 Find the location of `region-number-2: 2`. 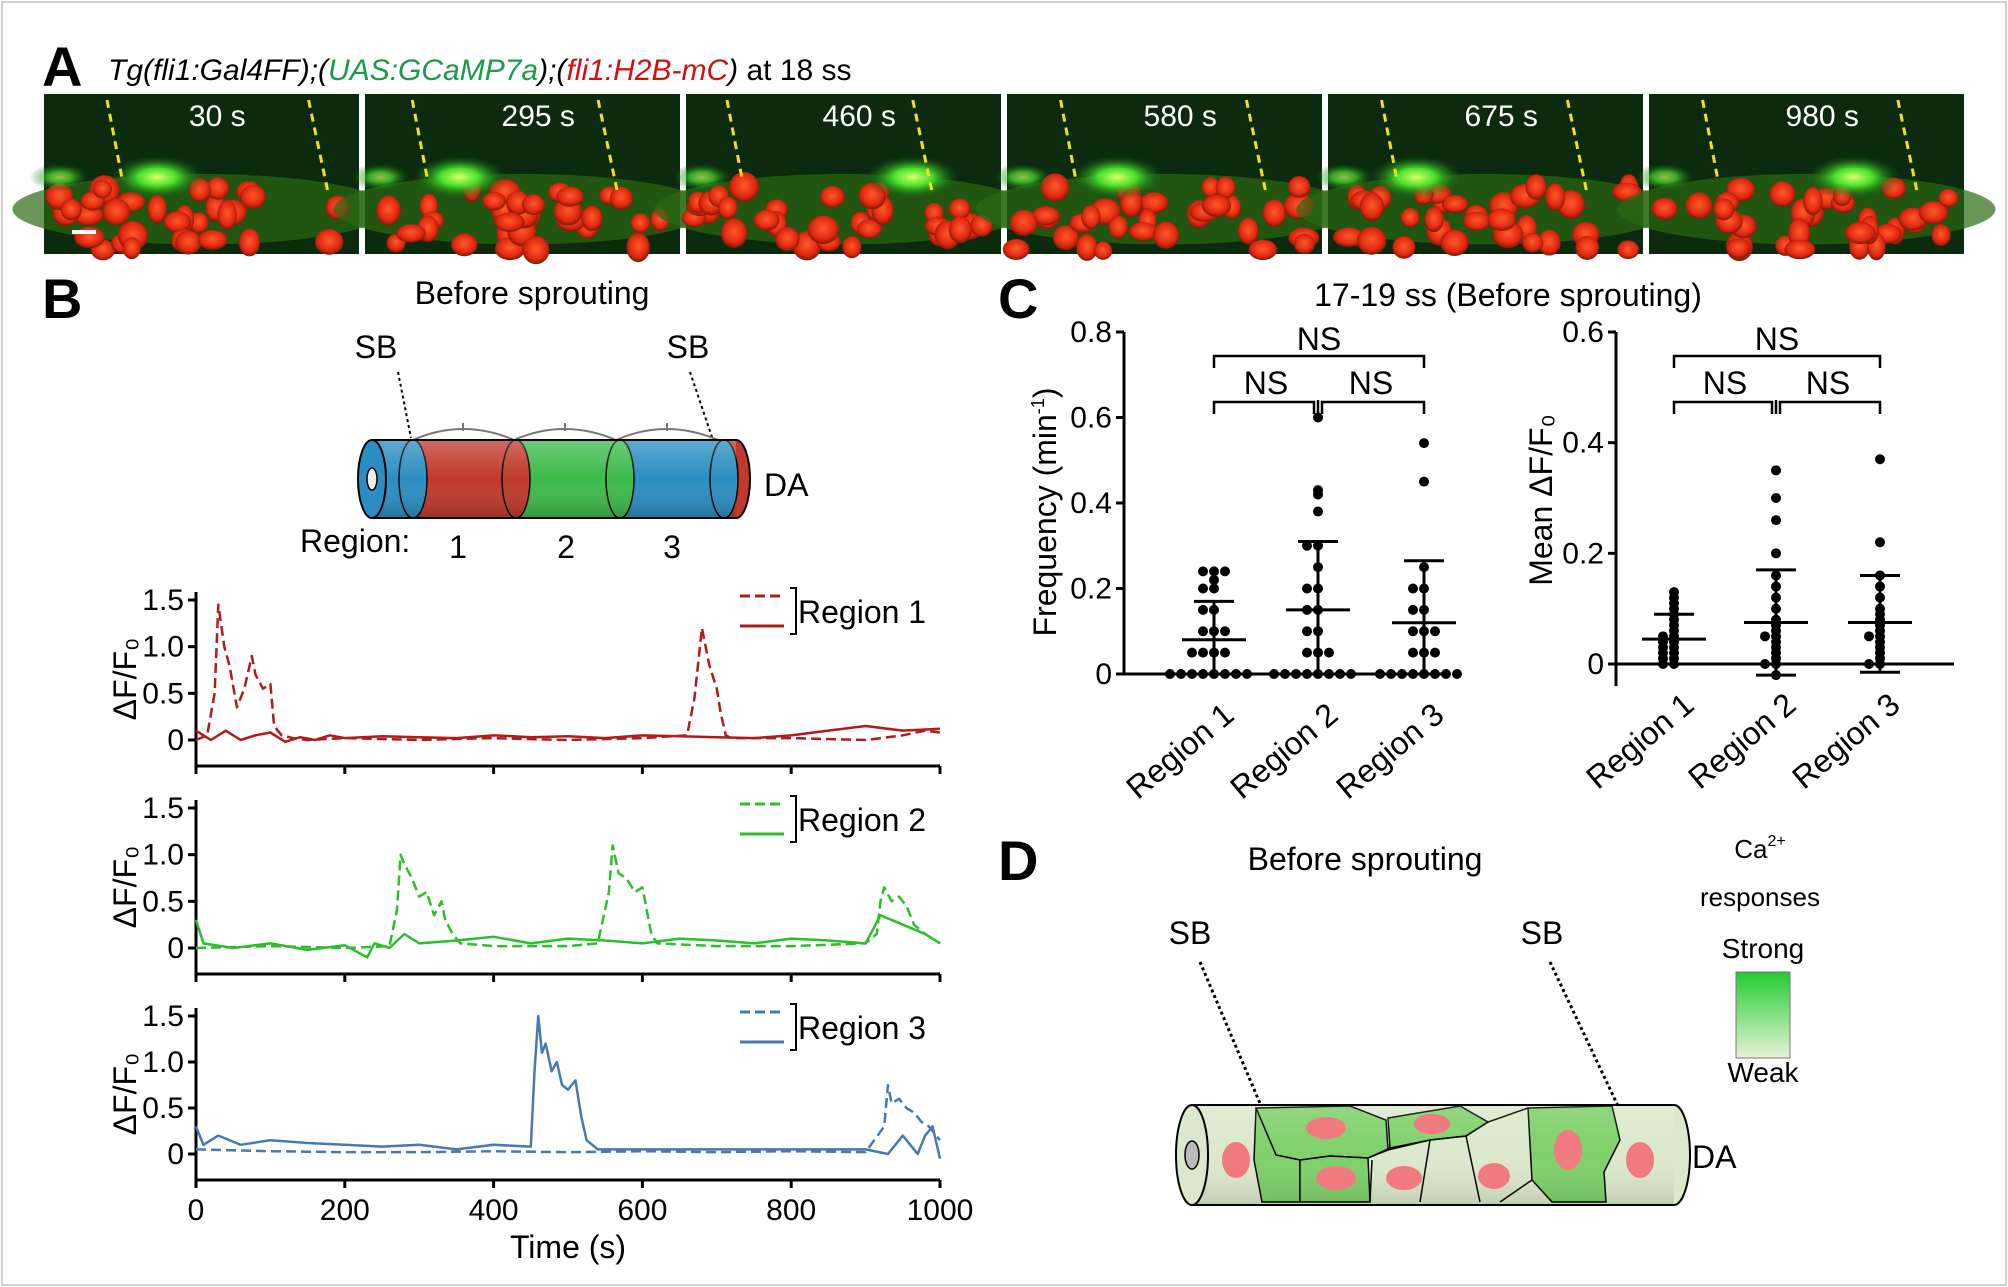

region-number-2: 2 is located at coordinates (566, 547).